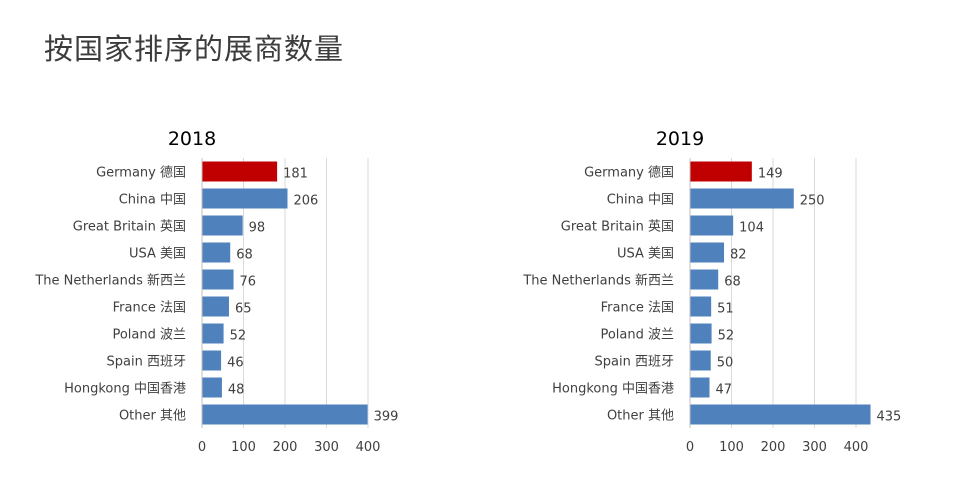 The image size is (959, 481). What do you see at coordinates (236, 390) in the screenshot?
I see `value-label: 48` at bounding box center [236, 390].